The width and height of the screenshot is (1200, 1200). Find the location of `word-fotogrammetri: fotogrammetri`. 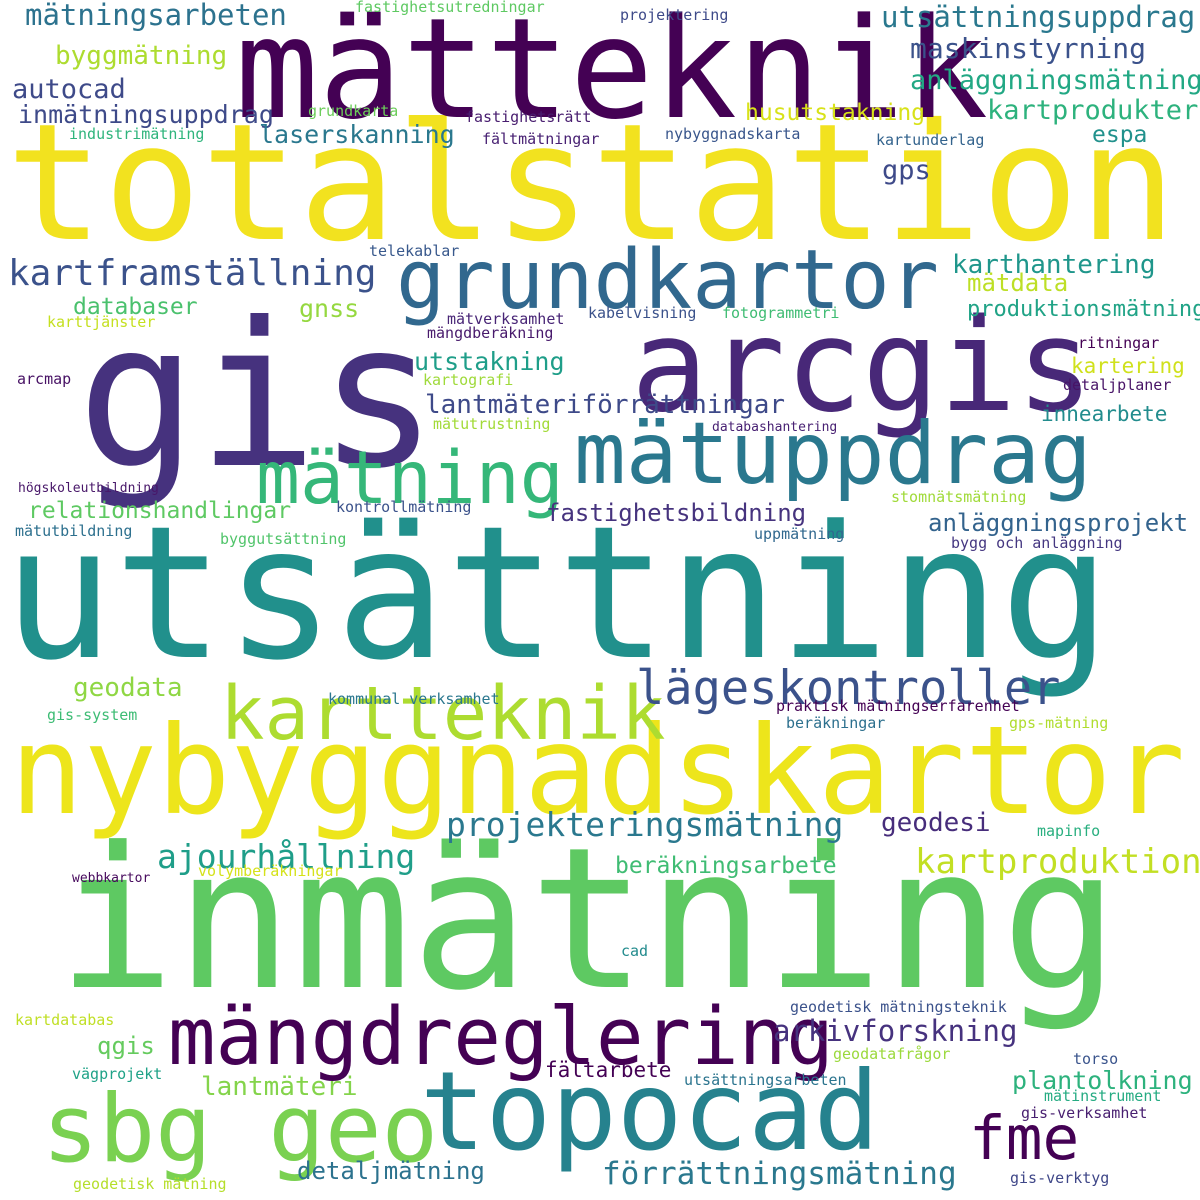

word-fotogrammetri: fotogrammetri is located at coordinates (781, 313).